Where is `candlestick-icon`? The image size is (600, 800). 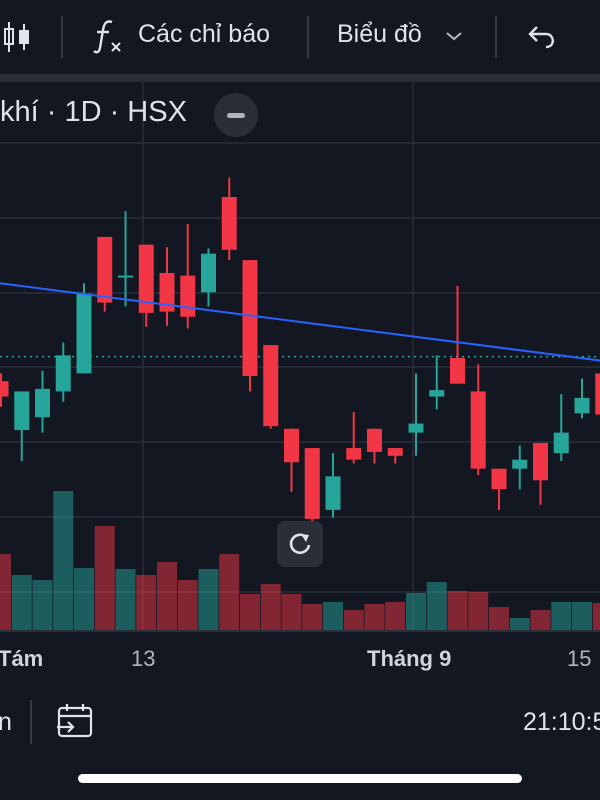
candlestick-icon is located at coordinates (19, 37).